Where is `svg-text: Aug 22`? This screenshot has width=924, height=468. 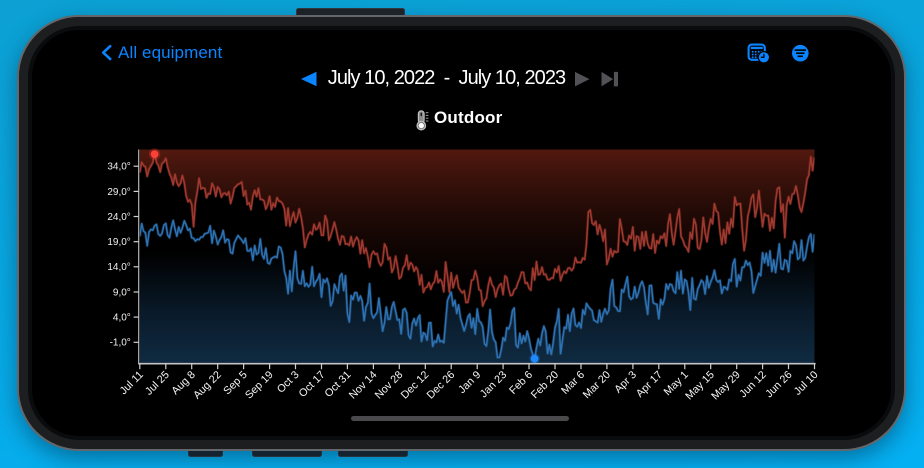 svg-text: Aug 22 is located at coordinates (207, 385).